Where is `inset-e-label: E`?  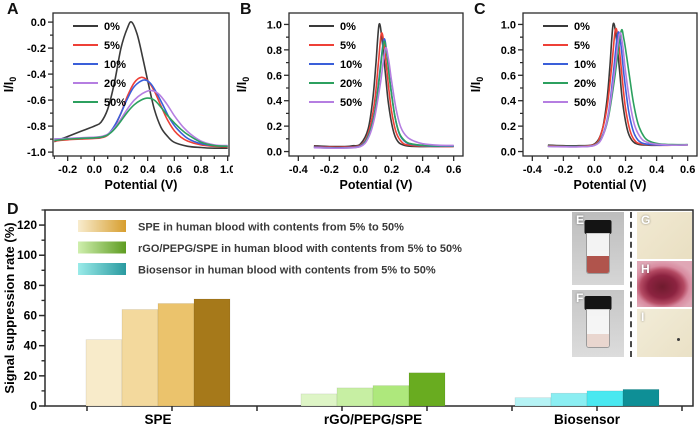
inset-e-label: E is located at coordinates (580, 220).